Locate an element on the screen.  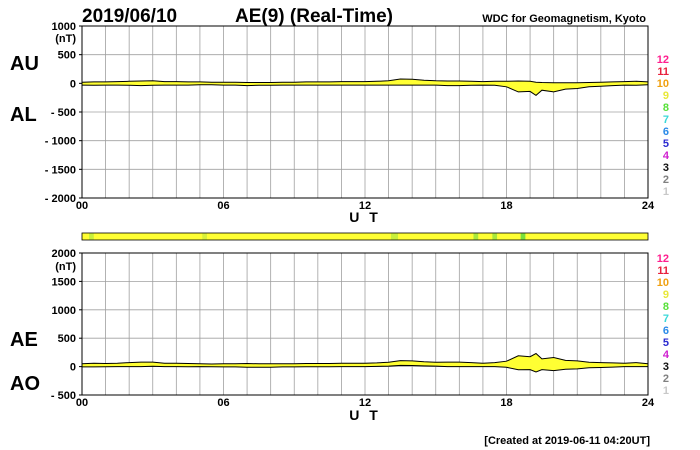
ao-label: AO is located at coordinates (25, 384).